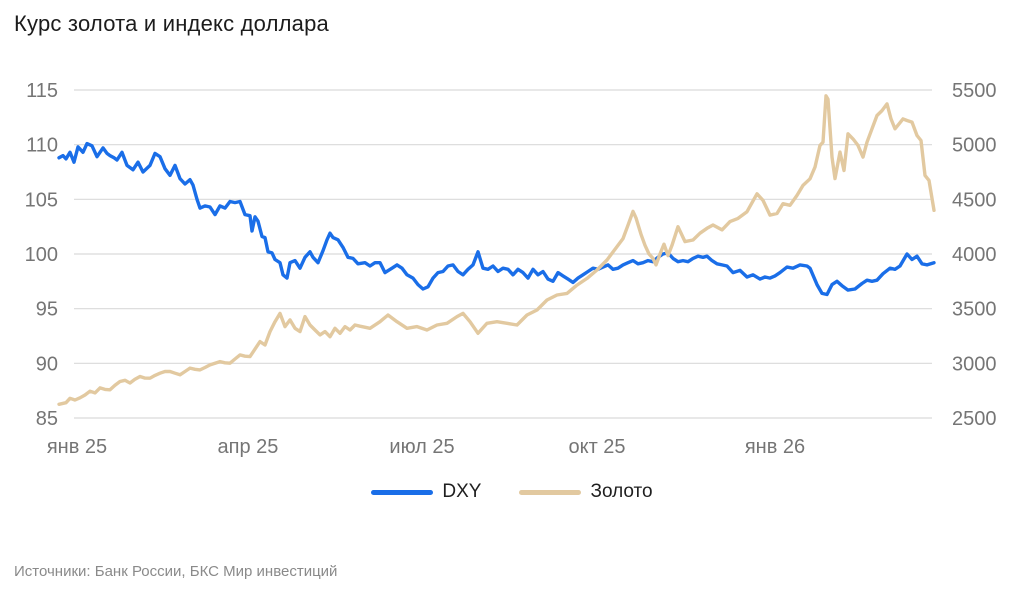 The image size is (1024, 602). Describe the element at coordinates (775, 447) in the screenshot. I see `x-axis-tick: янв 26` at that location.